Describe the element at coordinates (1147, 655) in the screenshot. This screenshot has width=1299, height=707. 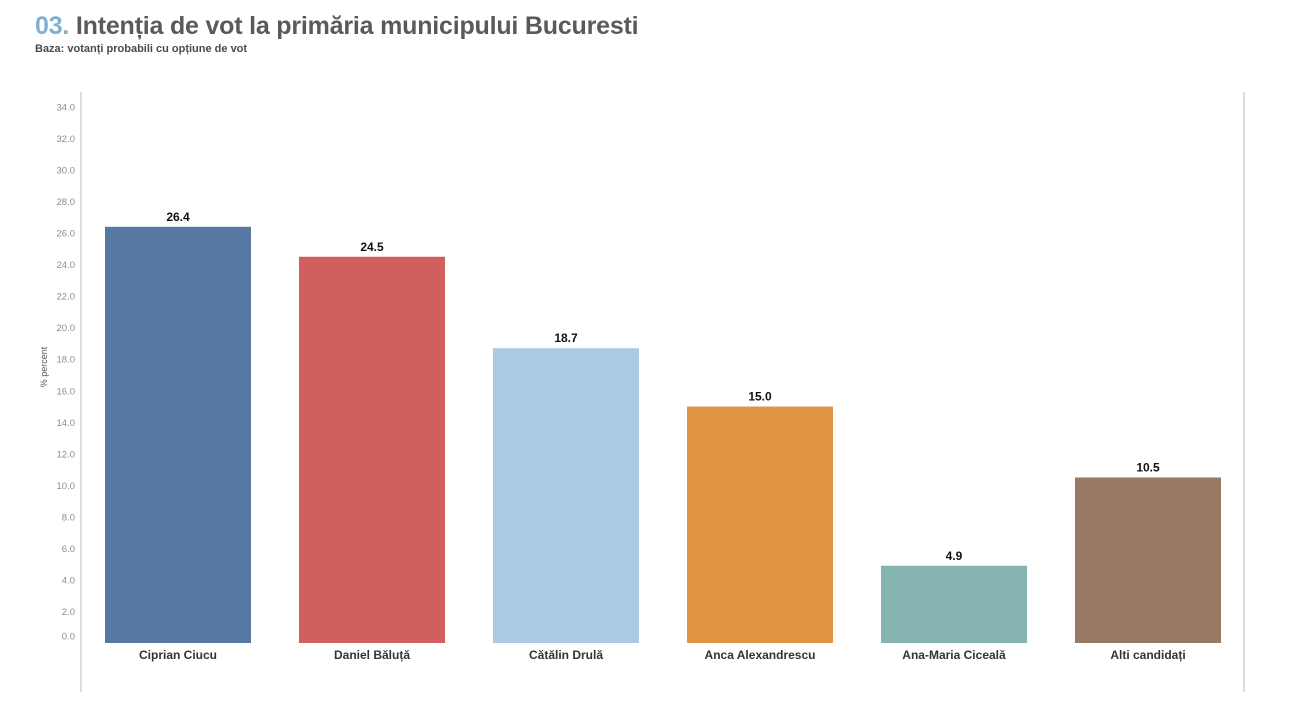
I see `category-label: Alti candidați` at that location.